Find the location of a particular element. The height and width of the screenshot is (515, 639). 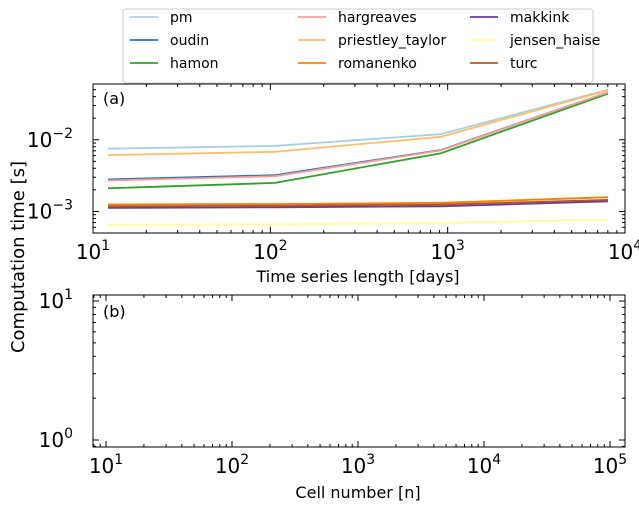

series-line-priestley_taylor is located at coordinates (358, 122).